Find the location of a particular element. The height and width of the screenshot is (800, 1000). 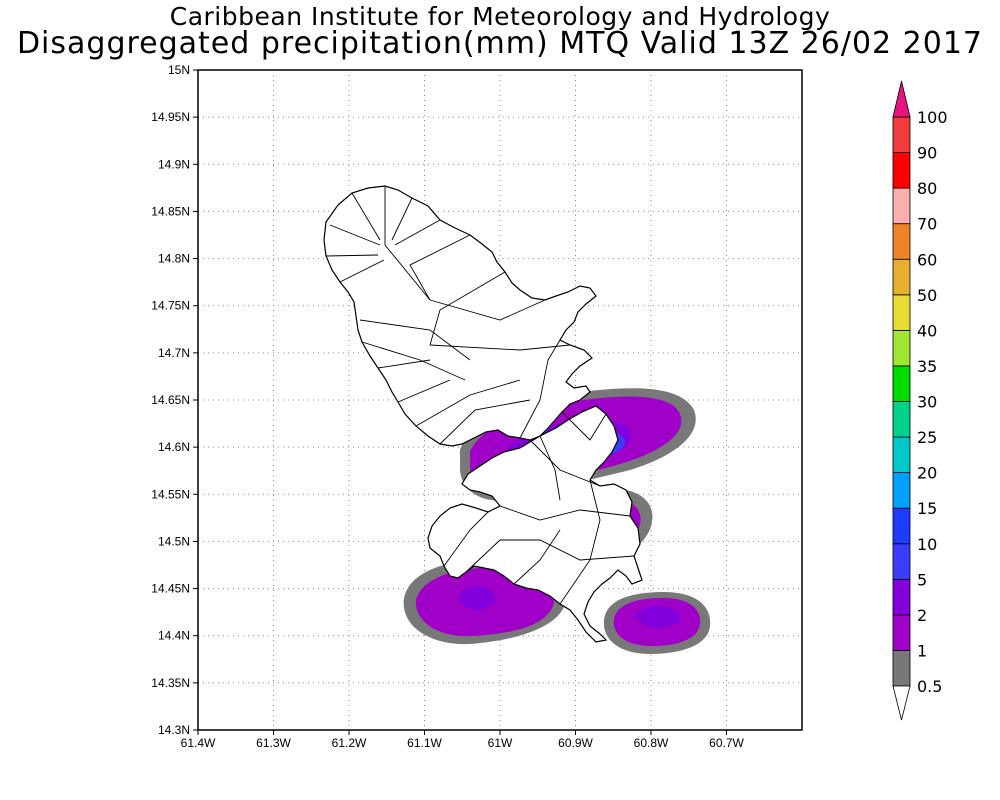

x-tick-label: 60.8W is located at coordinates (651, 743).